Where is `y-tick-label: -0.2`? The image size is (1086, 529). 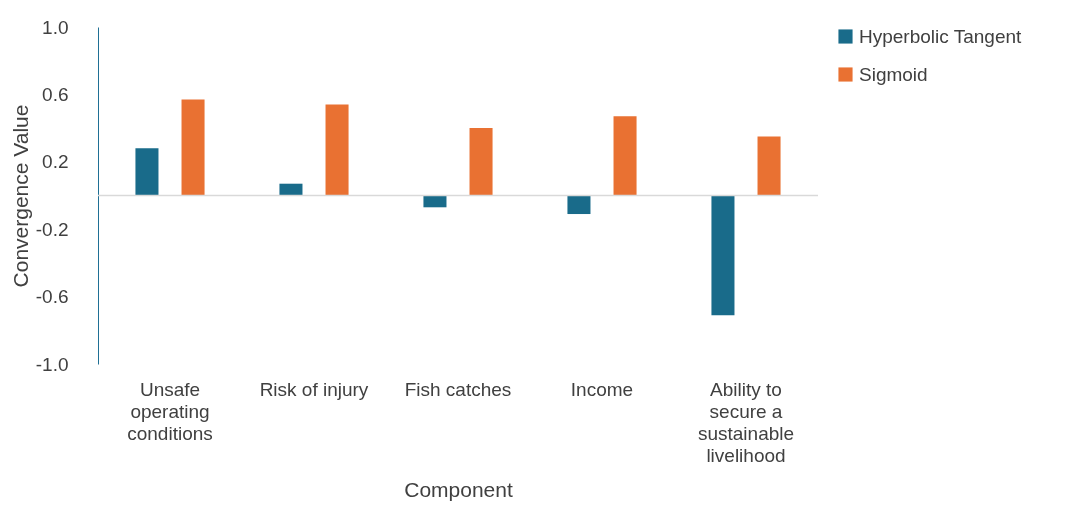
y-tick-label: -0.2 is located at coordinates (52, 229).